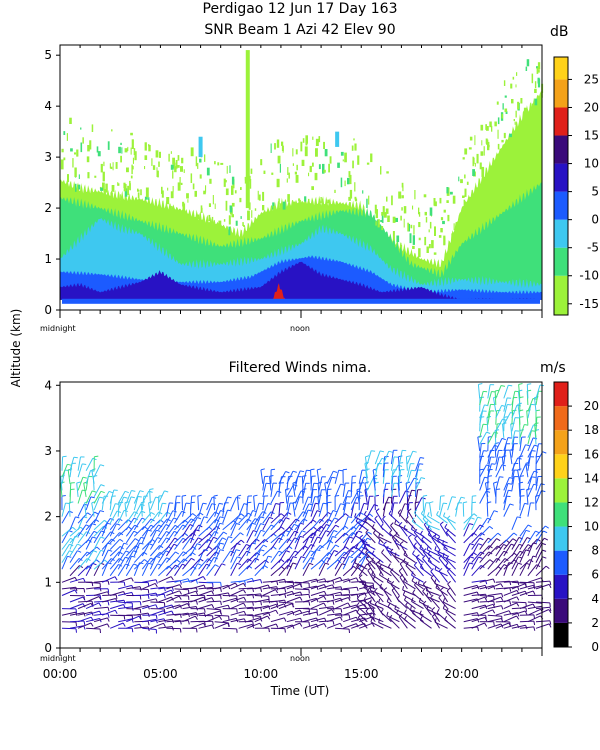 The width and height of the screenshot is (600, 750). What do you see at coordinates (561, 418) in the screenshot?
I see `wind-colorbar-band` at bounding box center [561, 418].